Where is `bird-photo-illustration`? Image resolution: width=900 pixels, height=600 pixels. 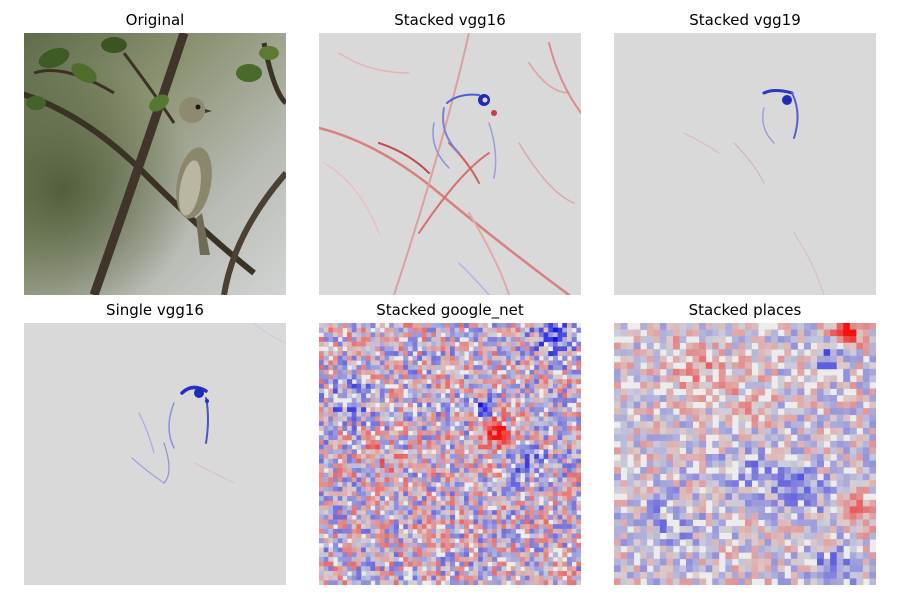
bird-photo-illustration is located at coordinates (155, 164).